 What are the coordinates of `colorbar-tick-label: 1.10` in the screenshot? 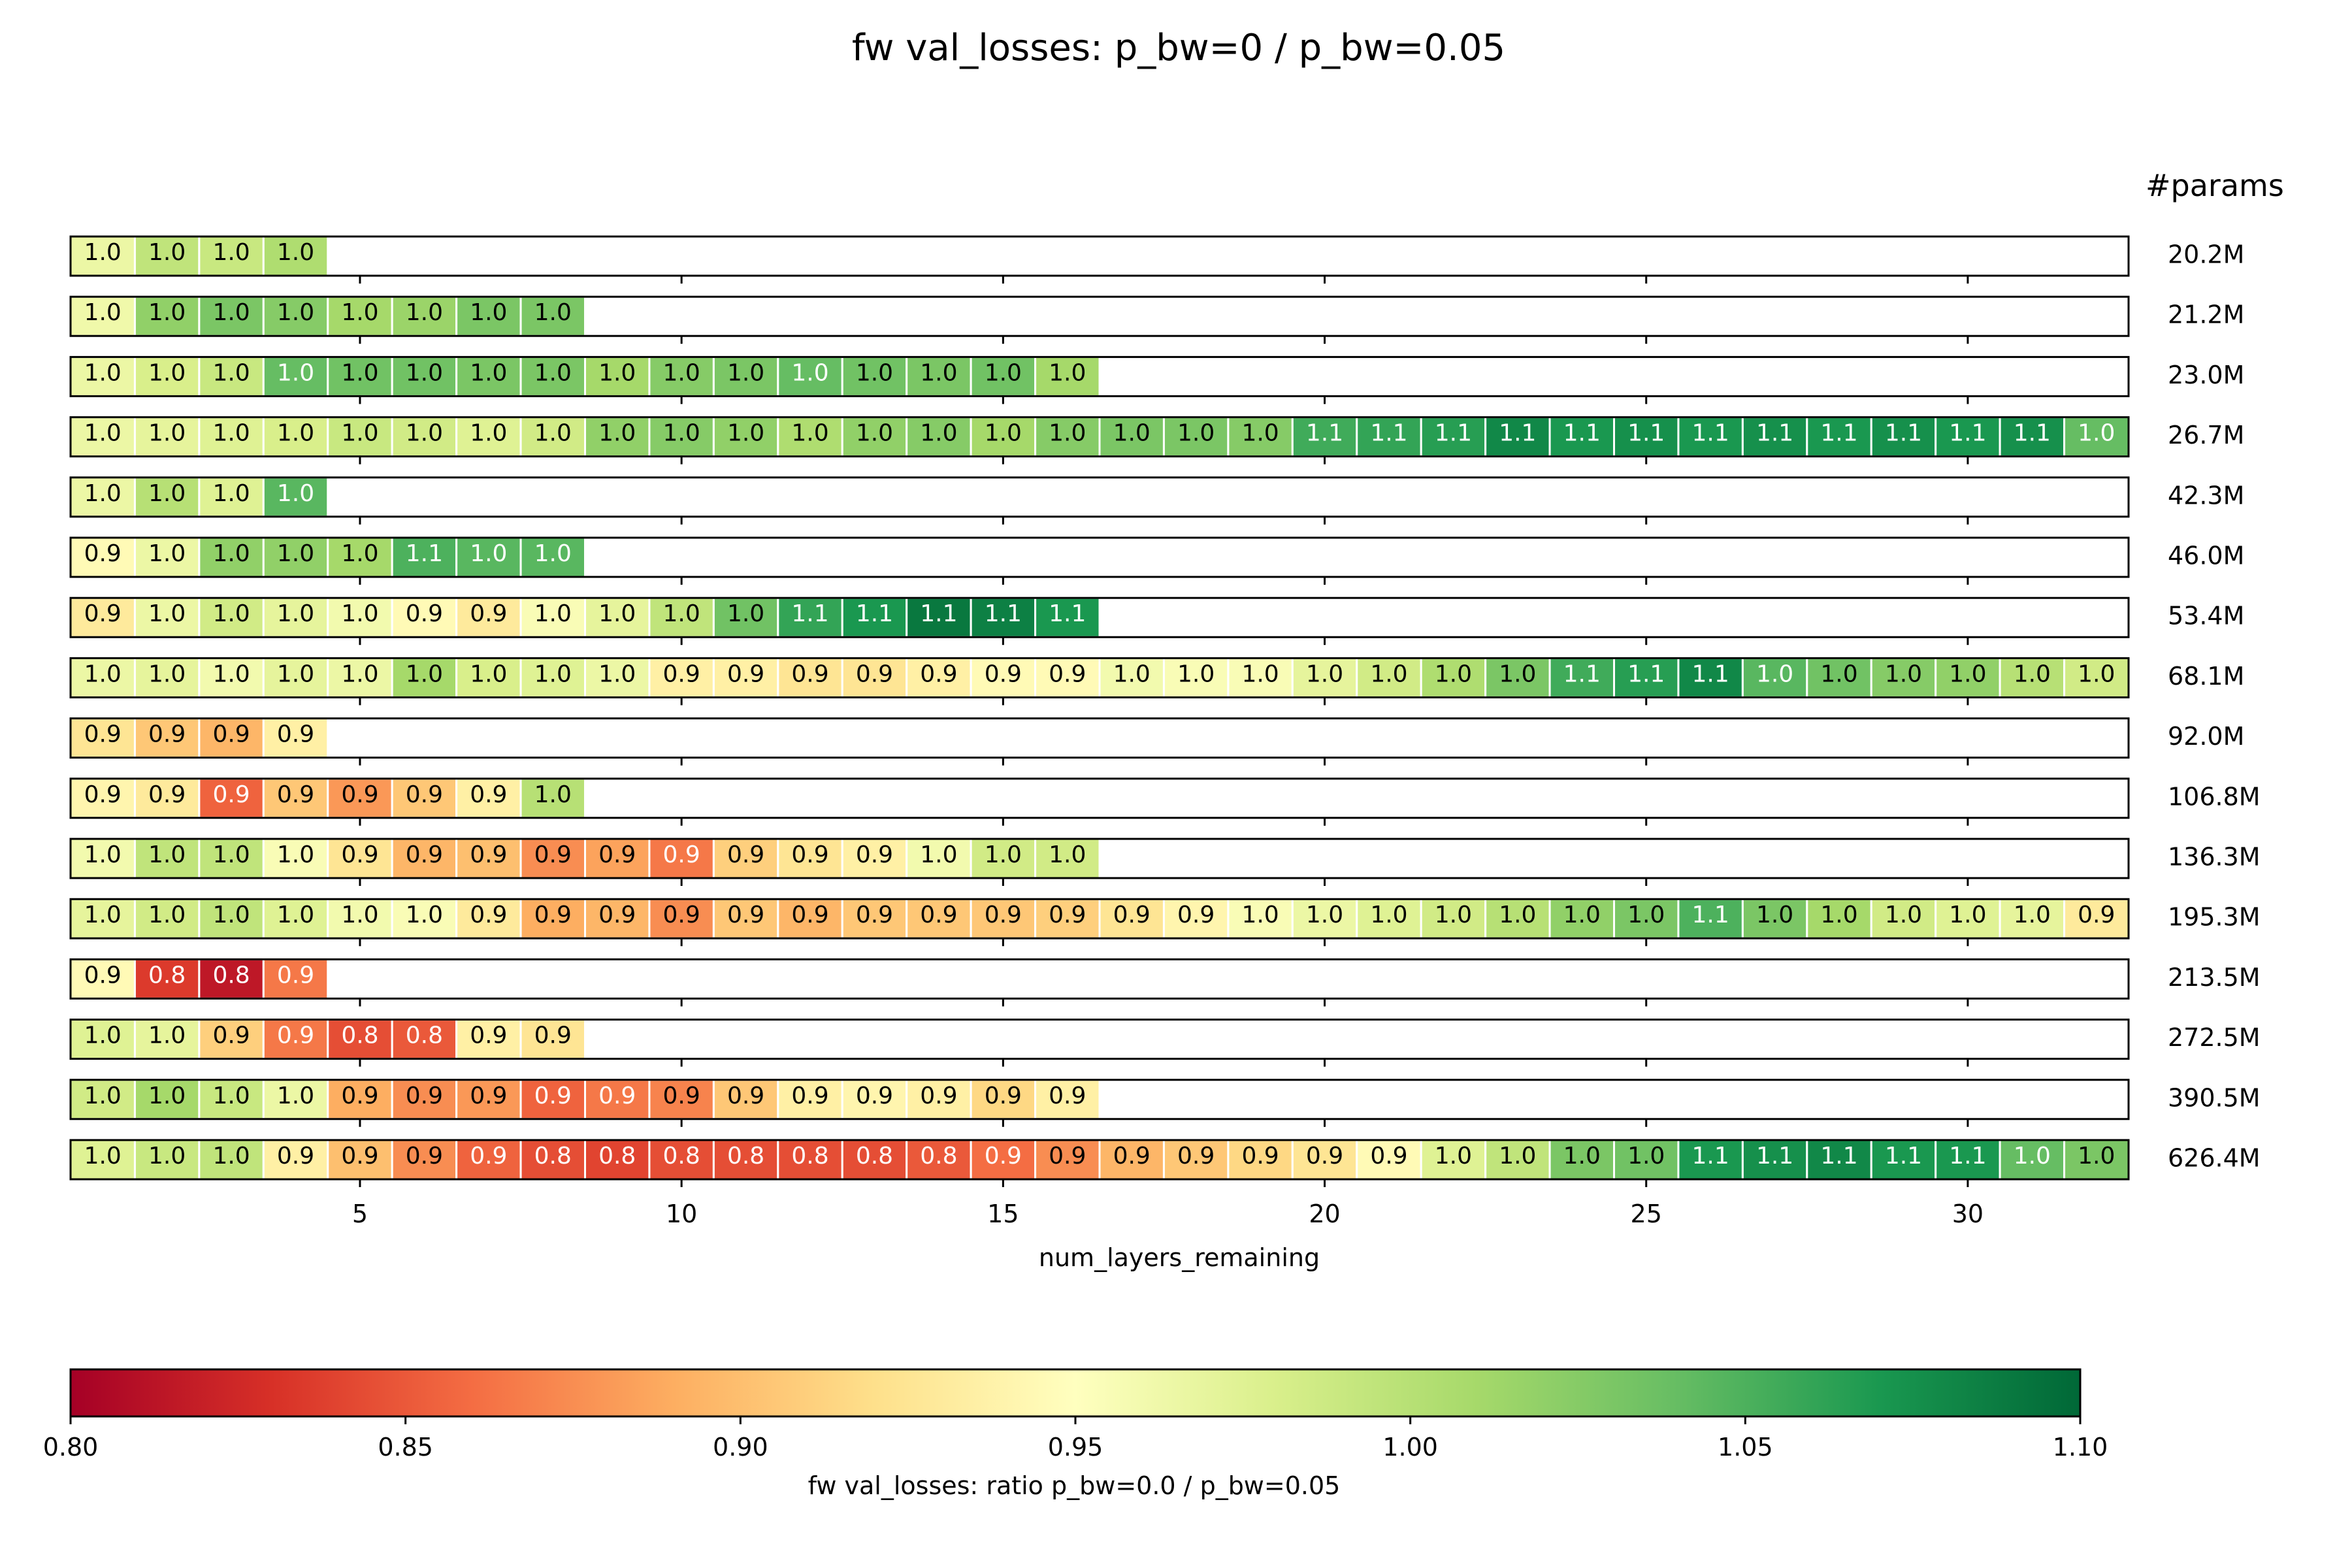 It's located at (2080, 1447).